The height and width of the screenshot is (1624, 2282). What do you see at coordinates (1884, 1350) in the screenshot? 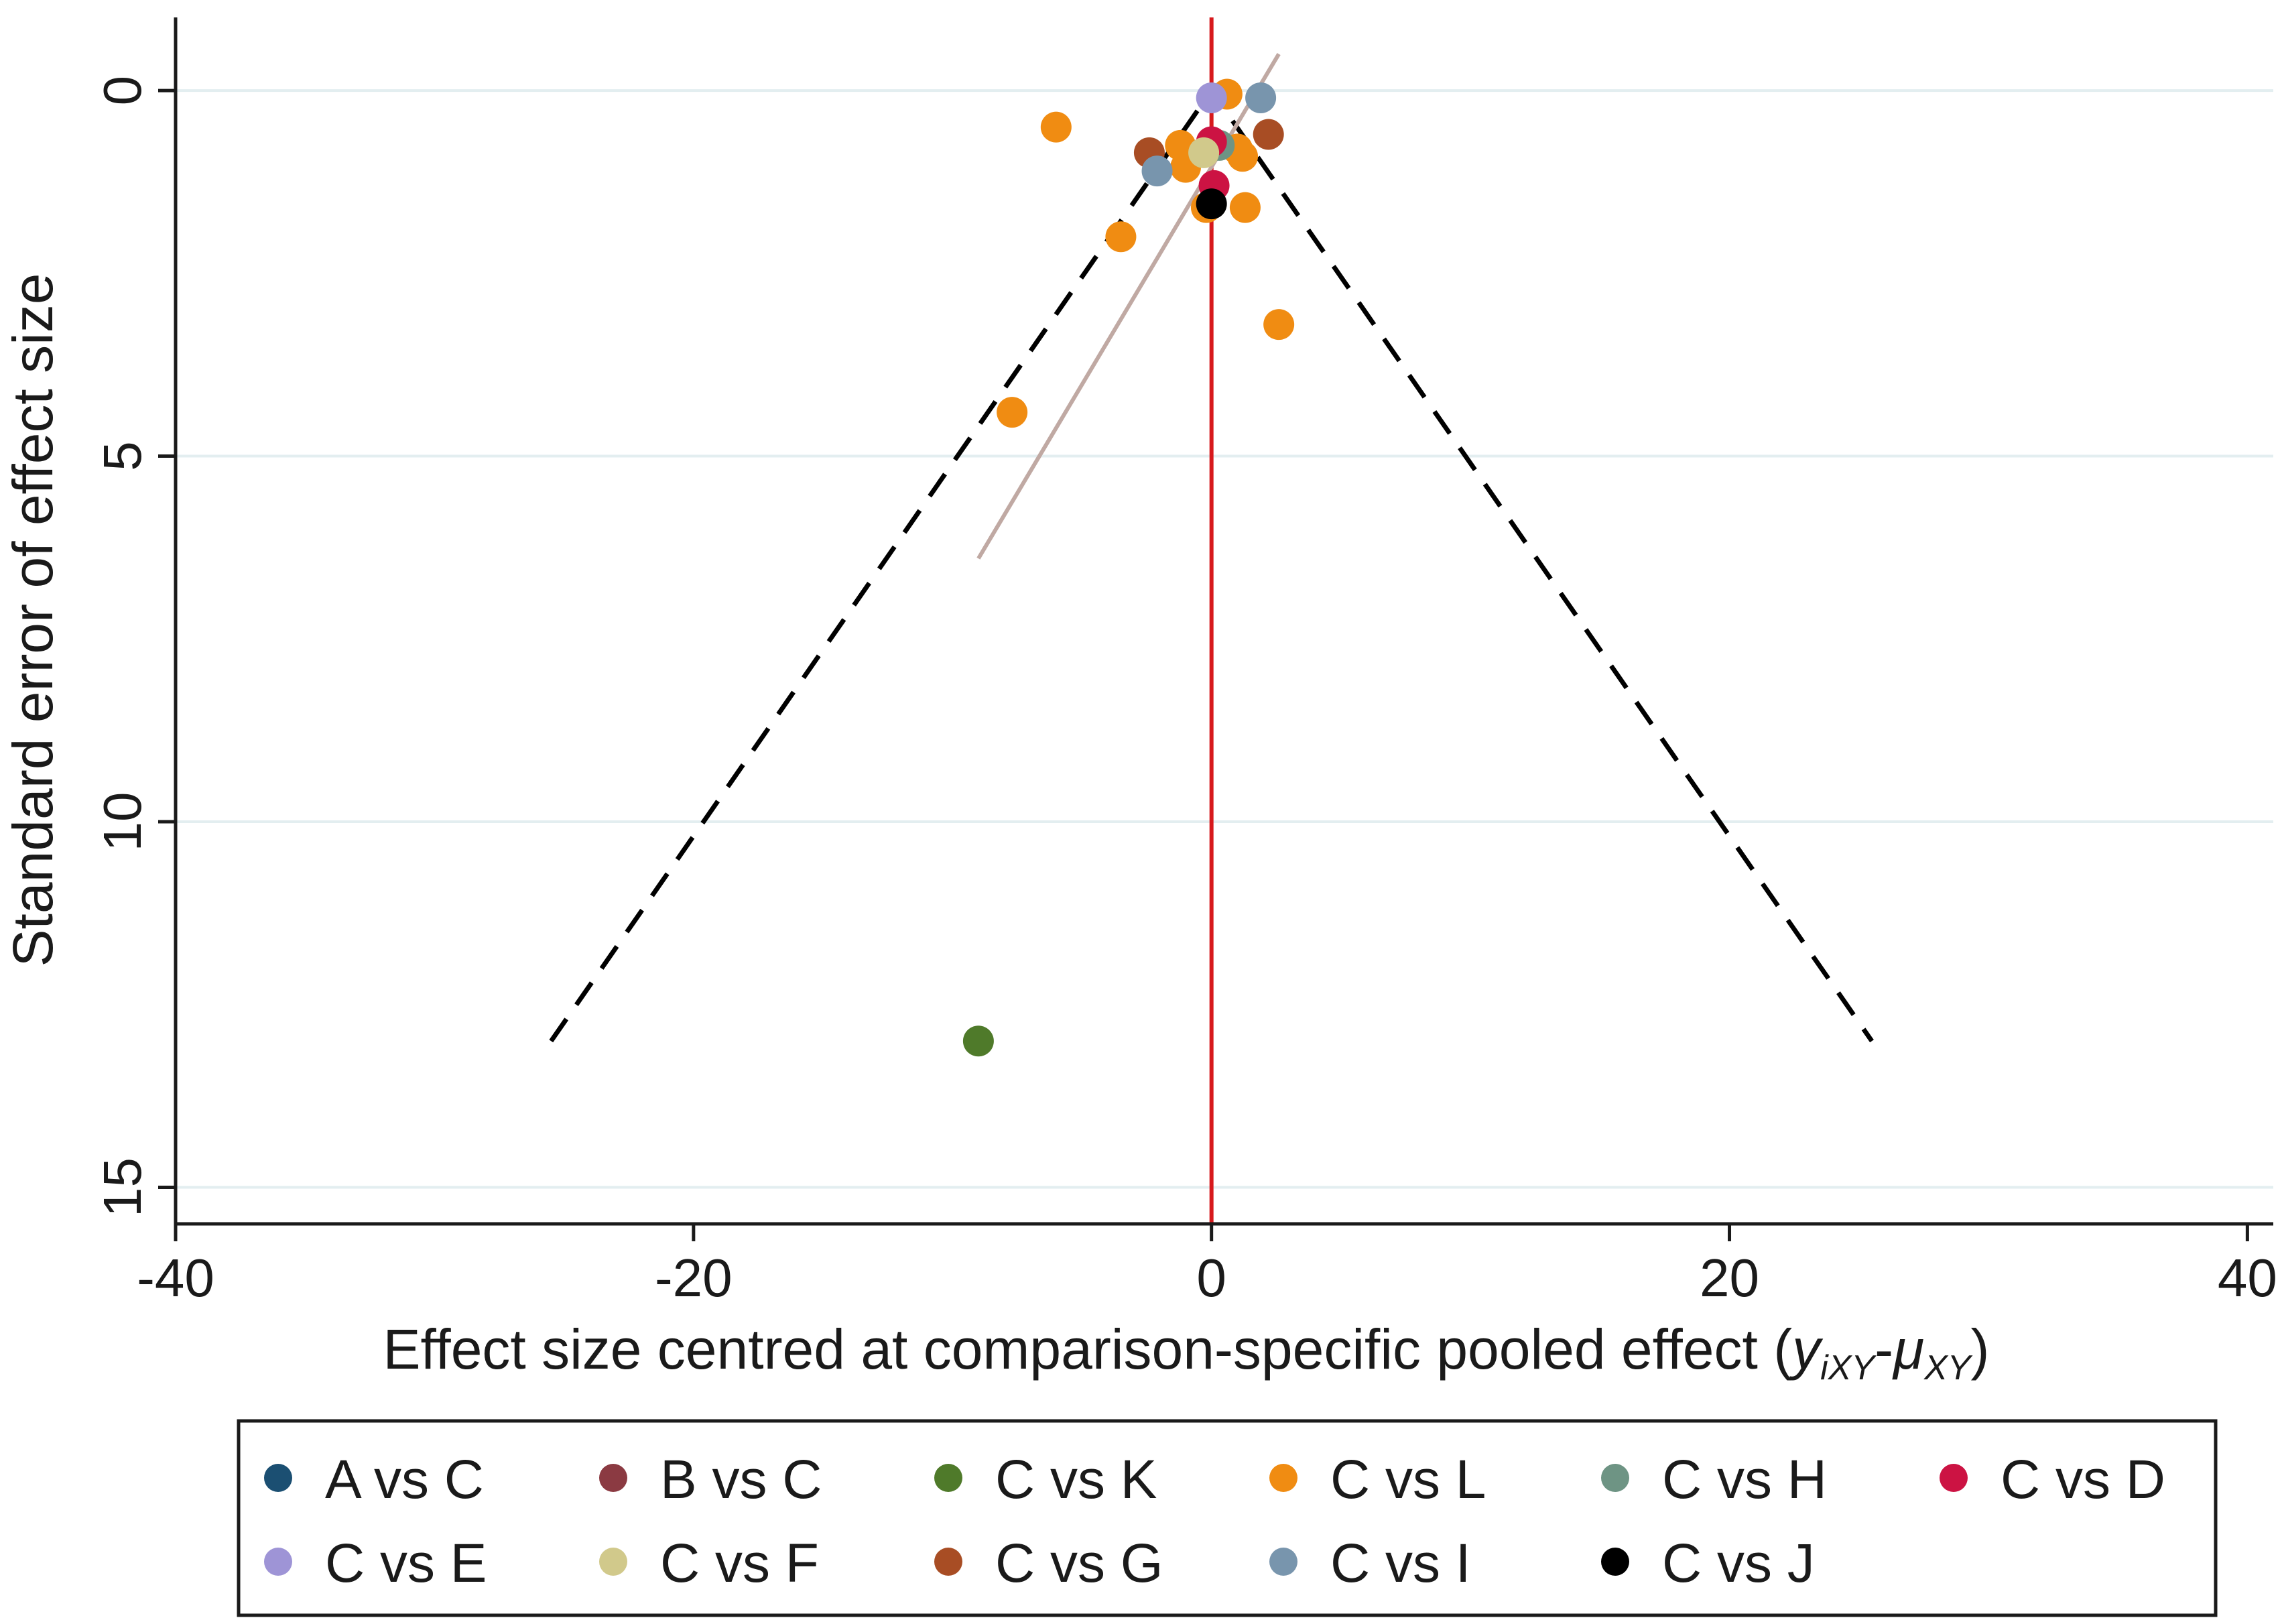
I see `x-axis-title-dash: -` at bounding box center [1884, 1350].